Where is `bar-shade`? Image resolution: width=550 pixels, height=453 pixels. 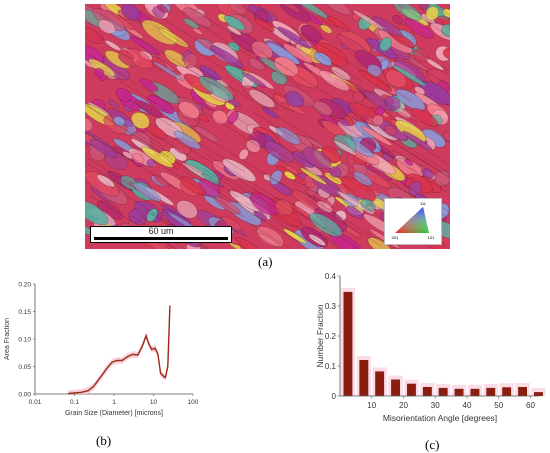
bar-shade is located at coordinates (538, 392).